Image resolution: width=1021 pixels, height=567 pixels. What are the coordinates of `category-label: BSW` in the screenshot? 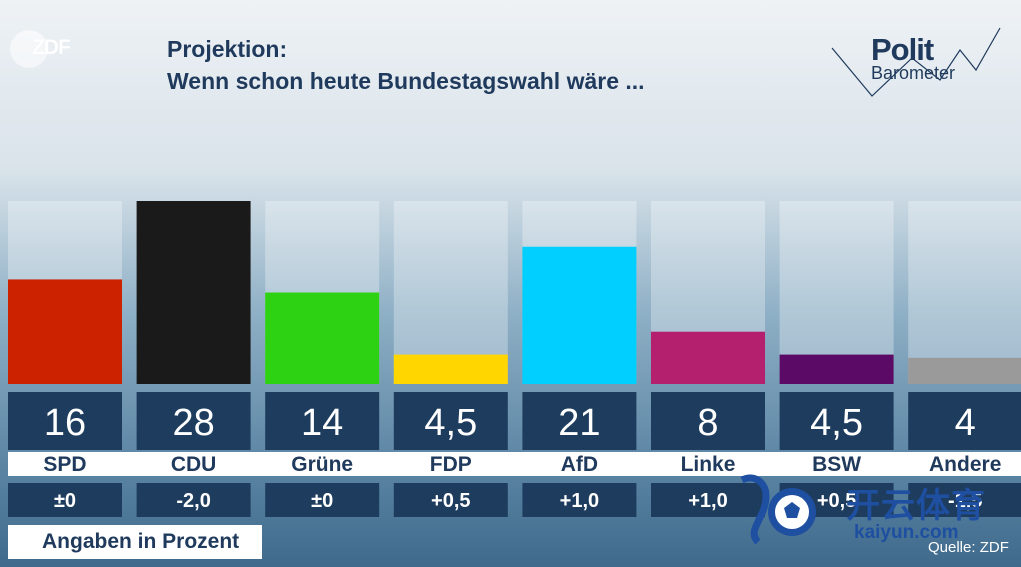 It's located at (836, 464).